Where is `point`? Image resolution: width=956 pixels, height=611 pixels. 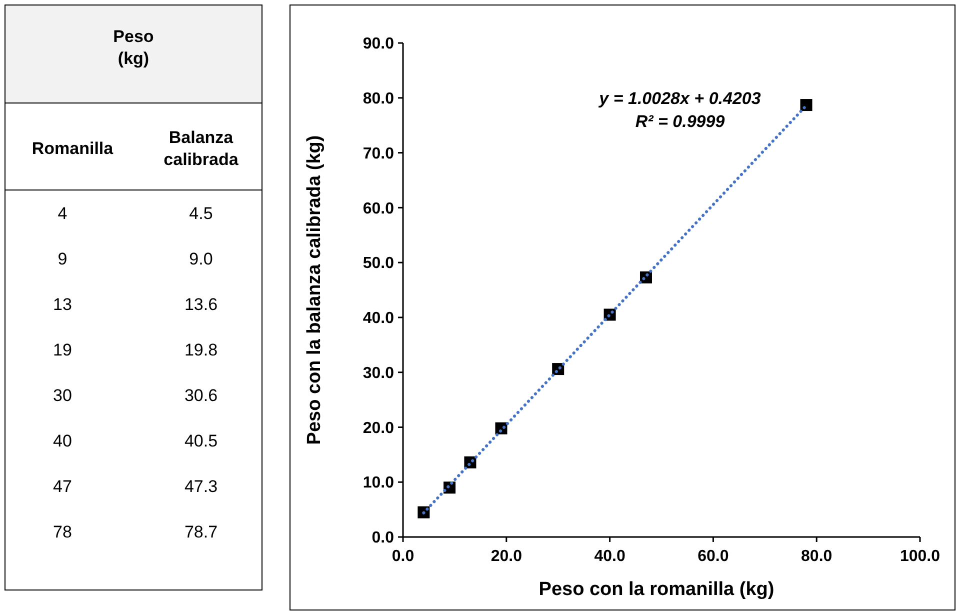 point is located at coordinates (806, 105).